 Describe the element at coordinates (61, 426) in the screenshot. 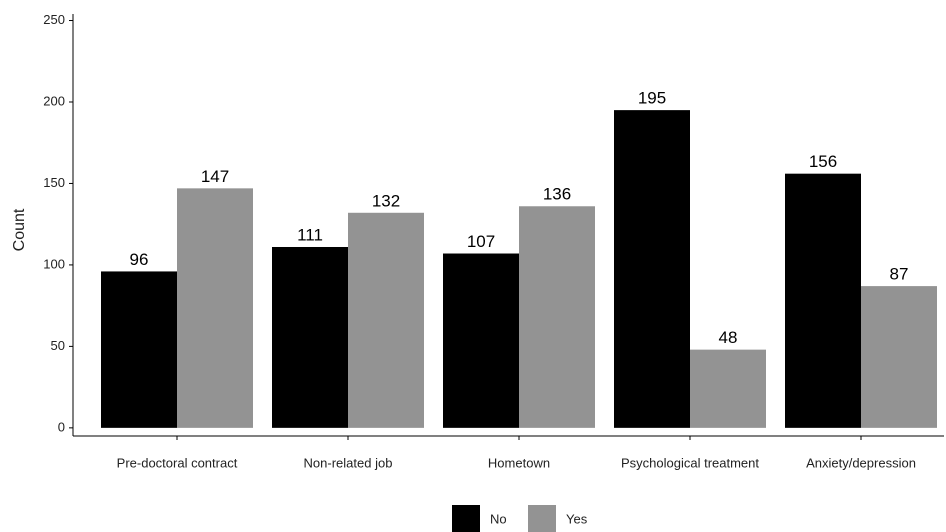

I see `y-tick-label: 0` at that location.